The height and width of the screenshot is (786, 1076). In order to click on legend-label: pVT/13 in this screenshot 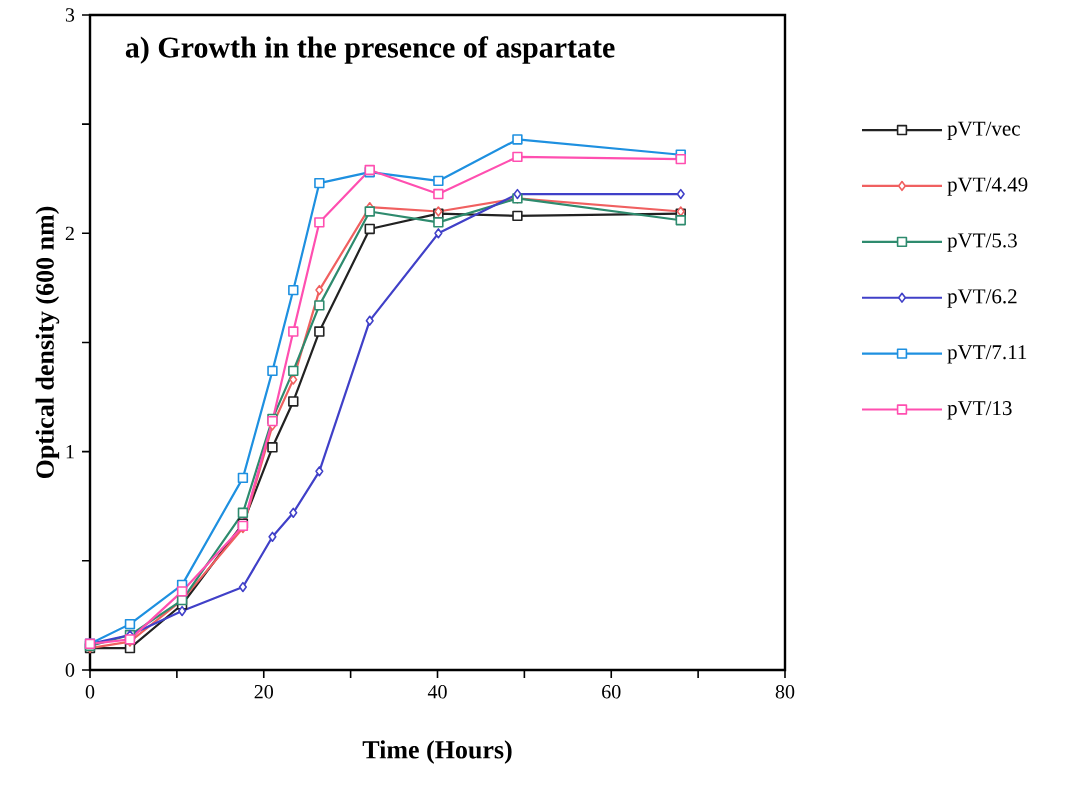, I will do `click(979, 410)`.